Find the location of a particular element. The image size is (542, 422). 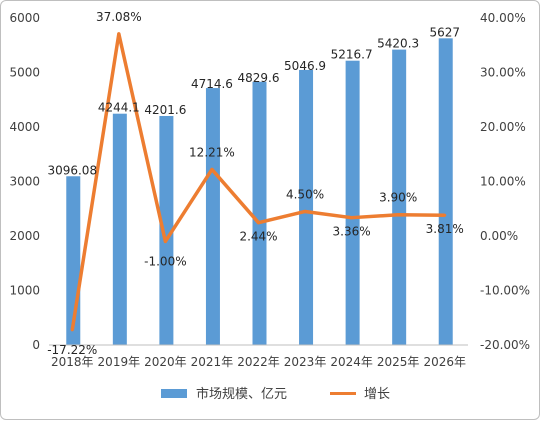

bar-value-label: 4829.6 is located at coordinates (259, 78).